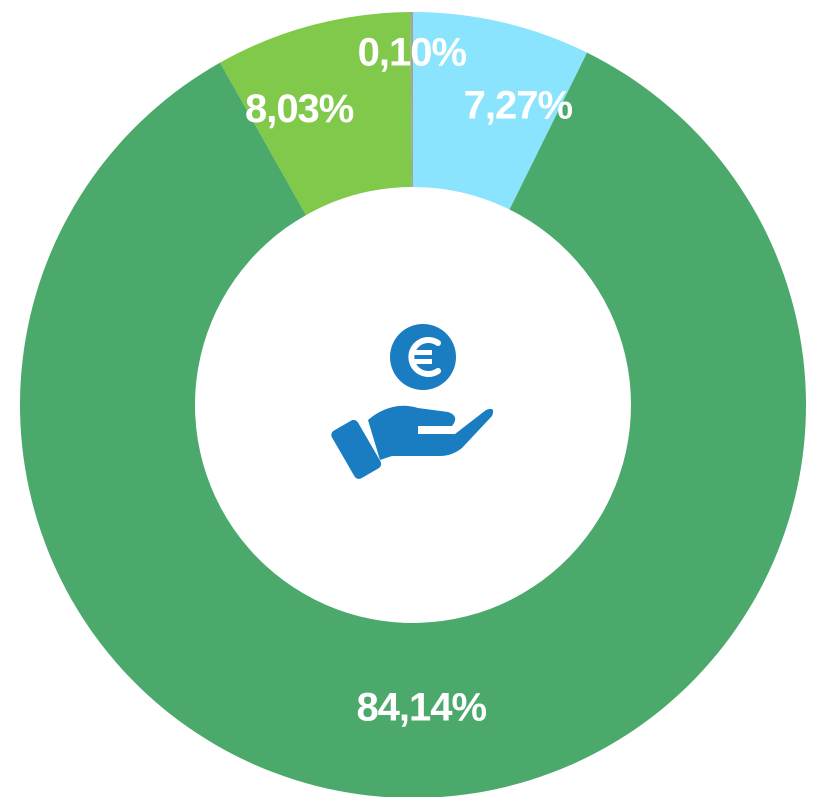 The height and width of the screenshot is (802, 816). Describe the element at coordinates (518, 106) in the screenshot. I see `data-label: 7,27%` at that location.